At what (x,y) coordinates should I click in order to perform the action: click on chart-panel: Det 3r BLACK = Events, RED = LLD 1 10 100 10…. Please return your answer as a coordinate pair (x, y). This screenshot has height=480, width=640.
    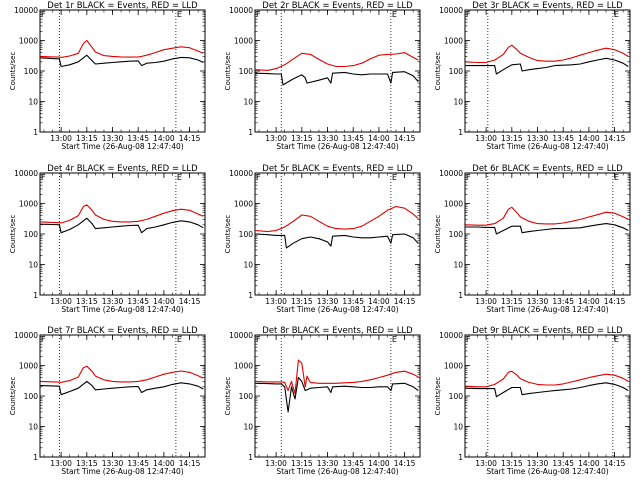
    Looking at the image, I should click on (532, 76).